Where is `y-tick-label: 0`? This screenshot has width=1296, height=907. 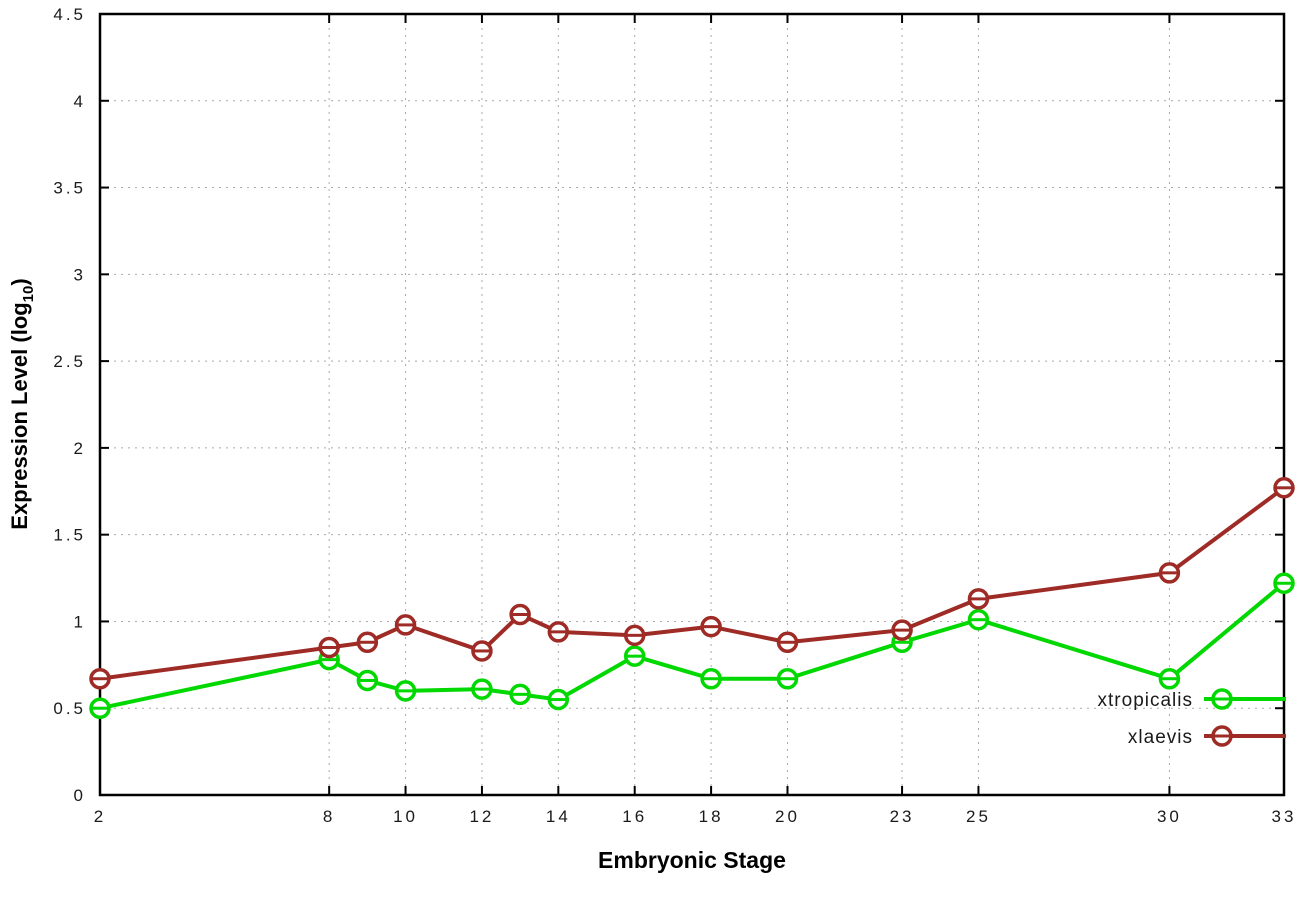
y-tick-label: 0 is located at coordinates (80, 795).